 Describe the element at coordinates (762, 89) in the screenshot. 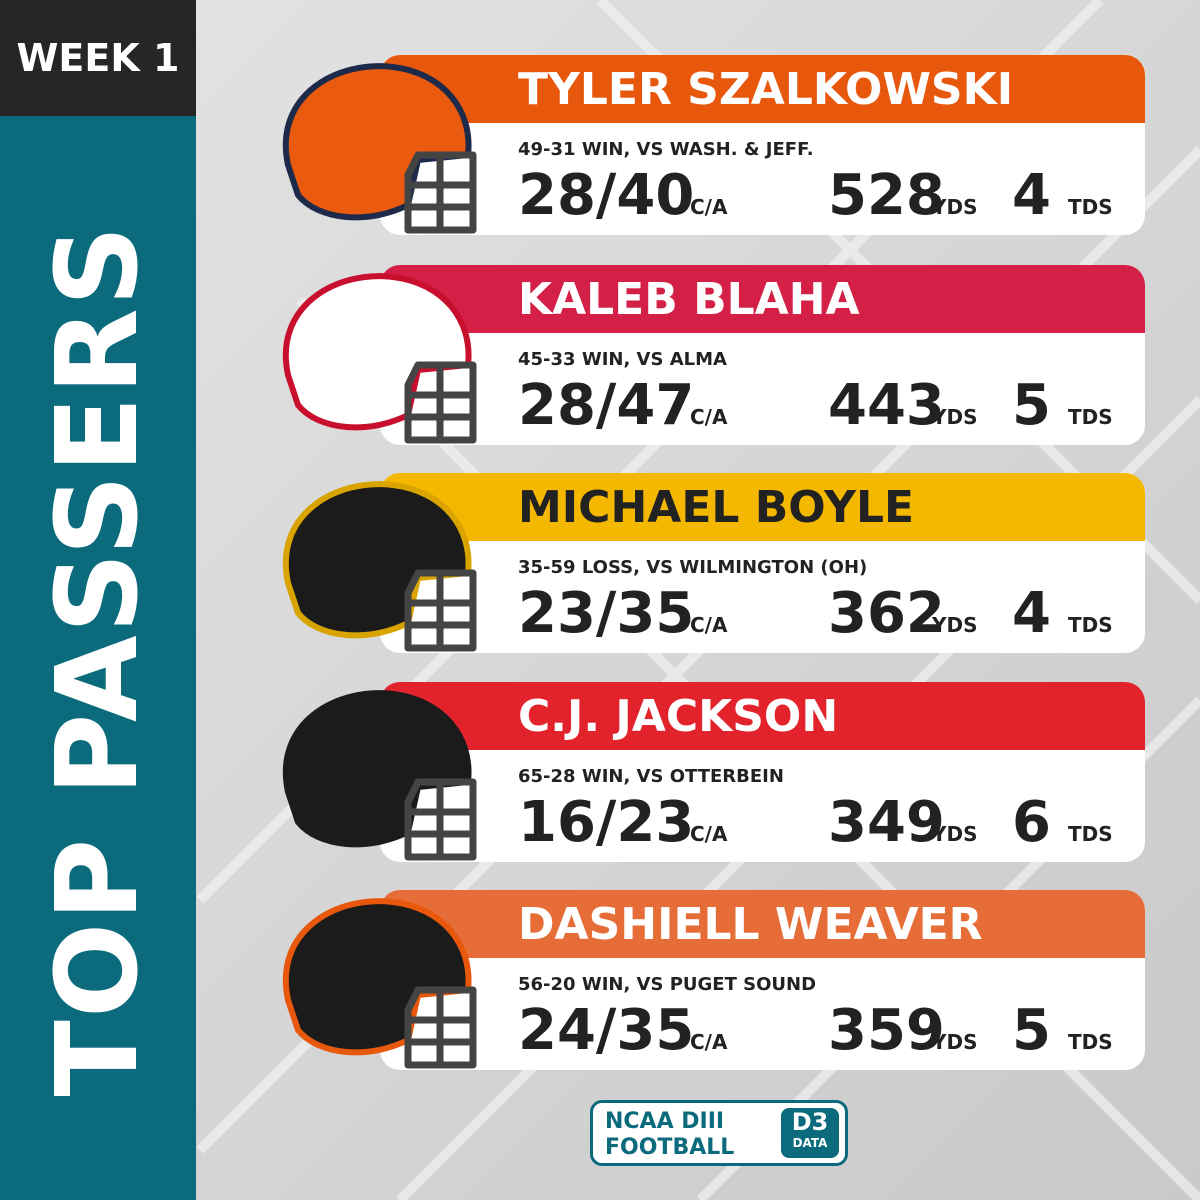

I see `player-name: TYLER SZALKOWSKI` at that location.